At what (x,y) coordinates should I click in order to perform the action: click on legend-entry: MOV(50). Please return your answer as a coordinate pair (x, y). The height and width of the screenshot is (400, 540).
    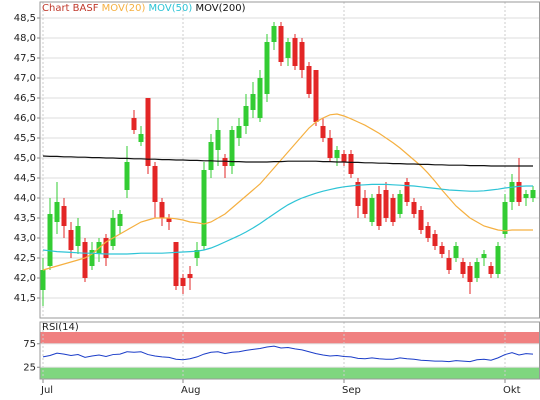
    Looking at the image, I should click on (171, 8).